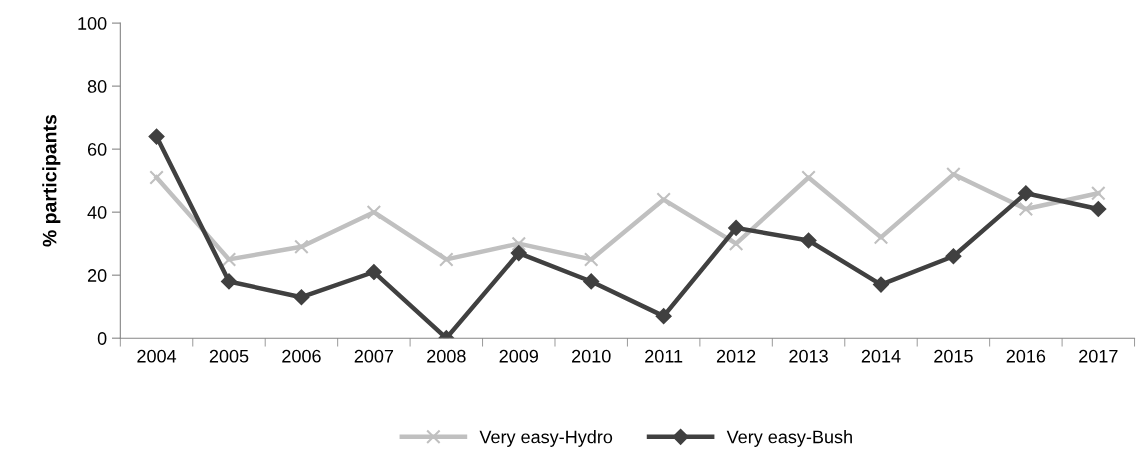  What do you see at coordinates (881, 356) in the screenshot?
I see `x-tick-label: 2014` at bounding box center [881, 356].